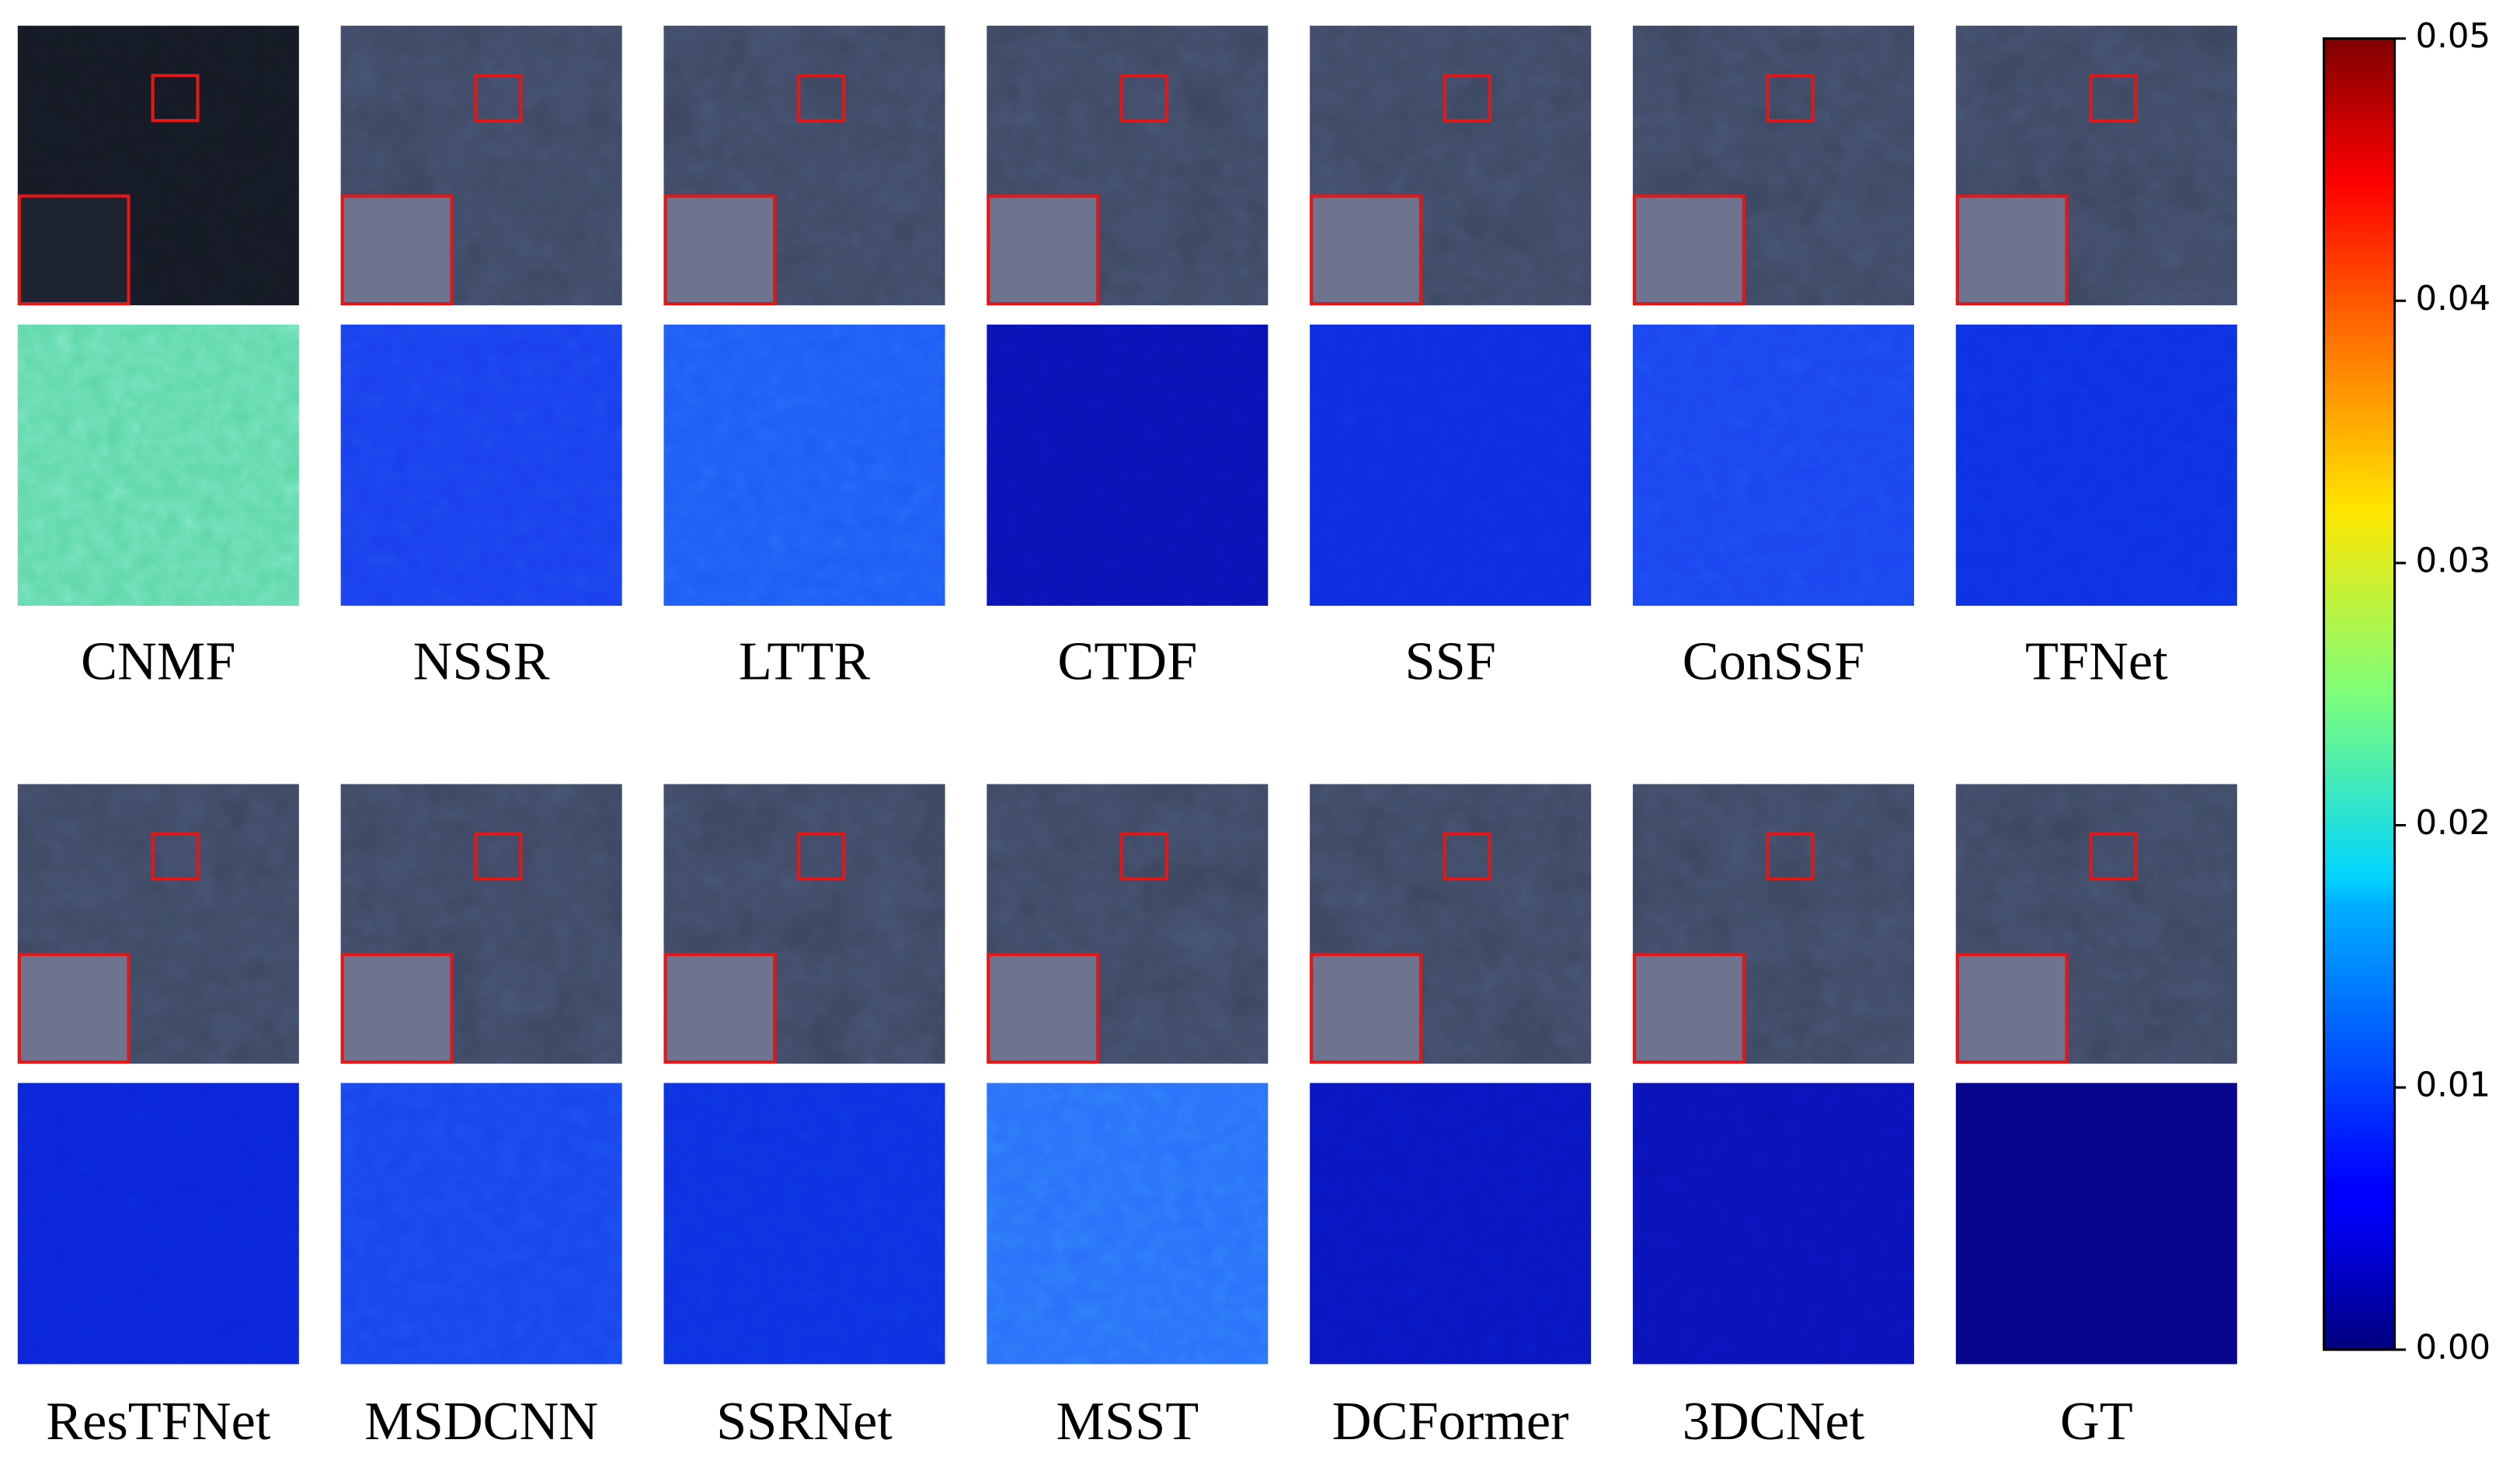 This screenshot has width=2520, height=1471. I want to click on tick-label: 0.03, so click(2452, 560).